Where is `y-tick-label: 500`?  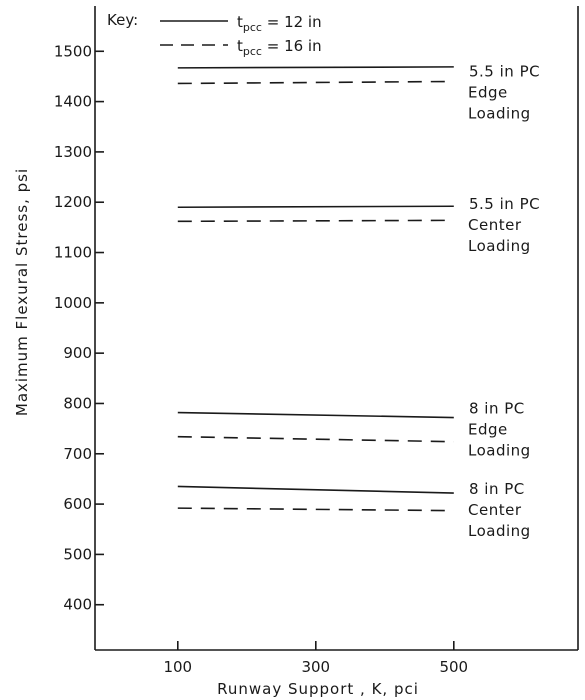 y-tick-label: 500 is located at coordinates (77, 554).